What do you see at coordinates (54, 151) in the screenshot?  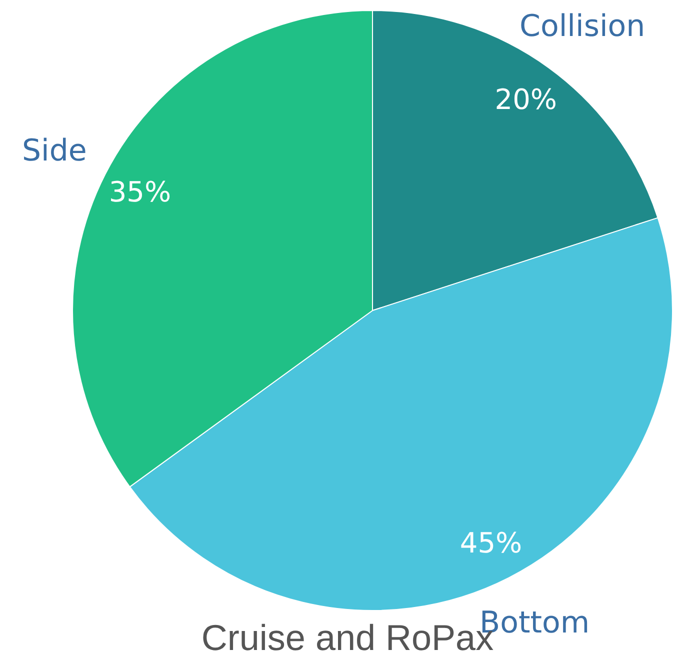 I see `slice-label: Side` at bounding box center [54, 151].